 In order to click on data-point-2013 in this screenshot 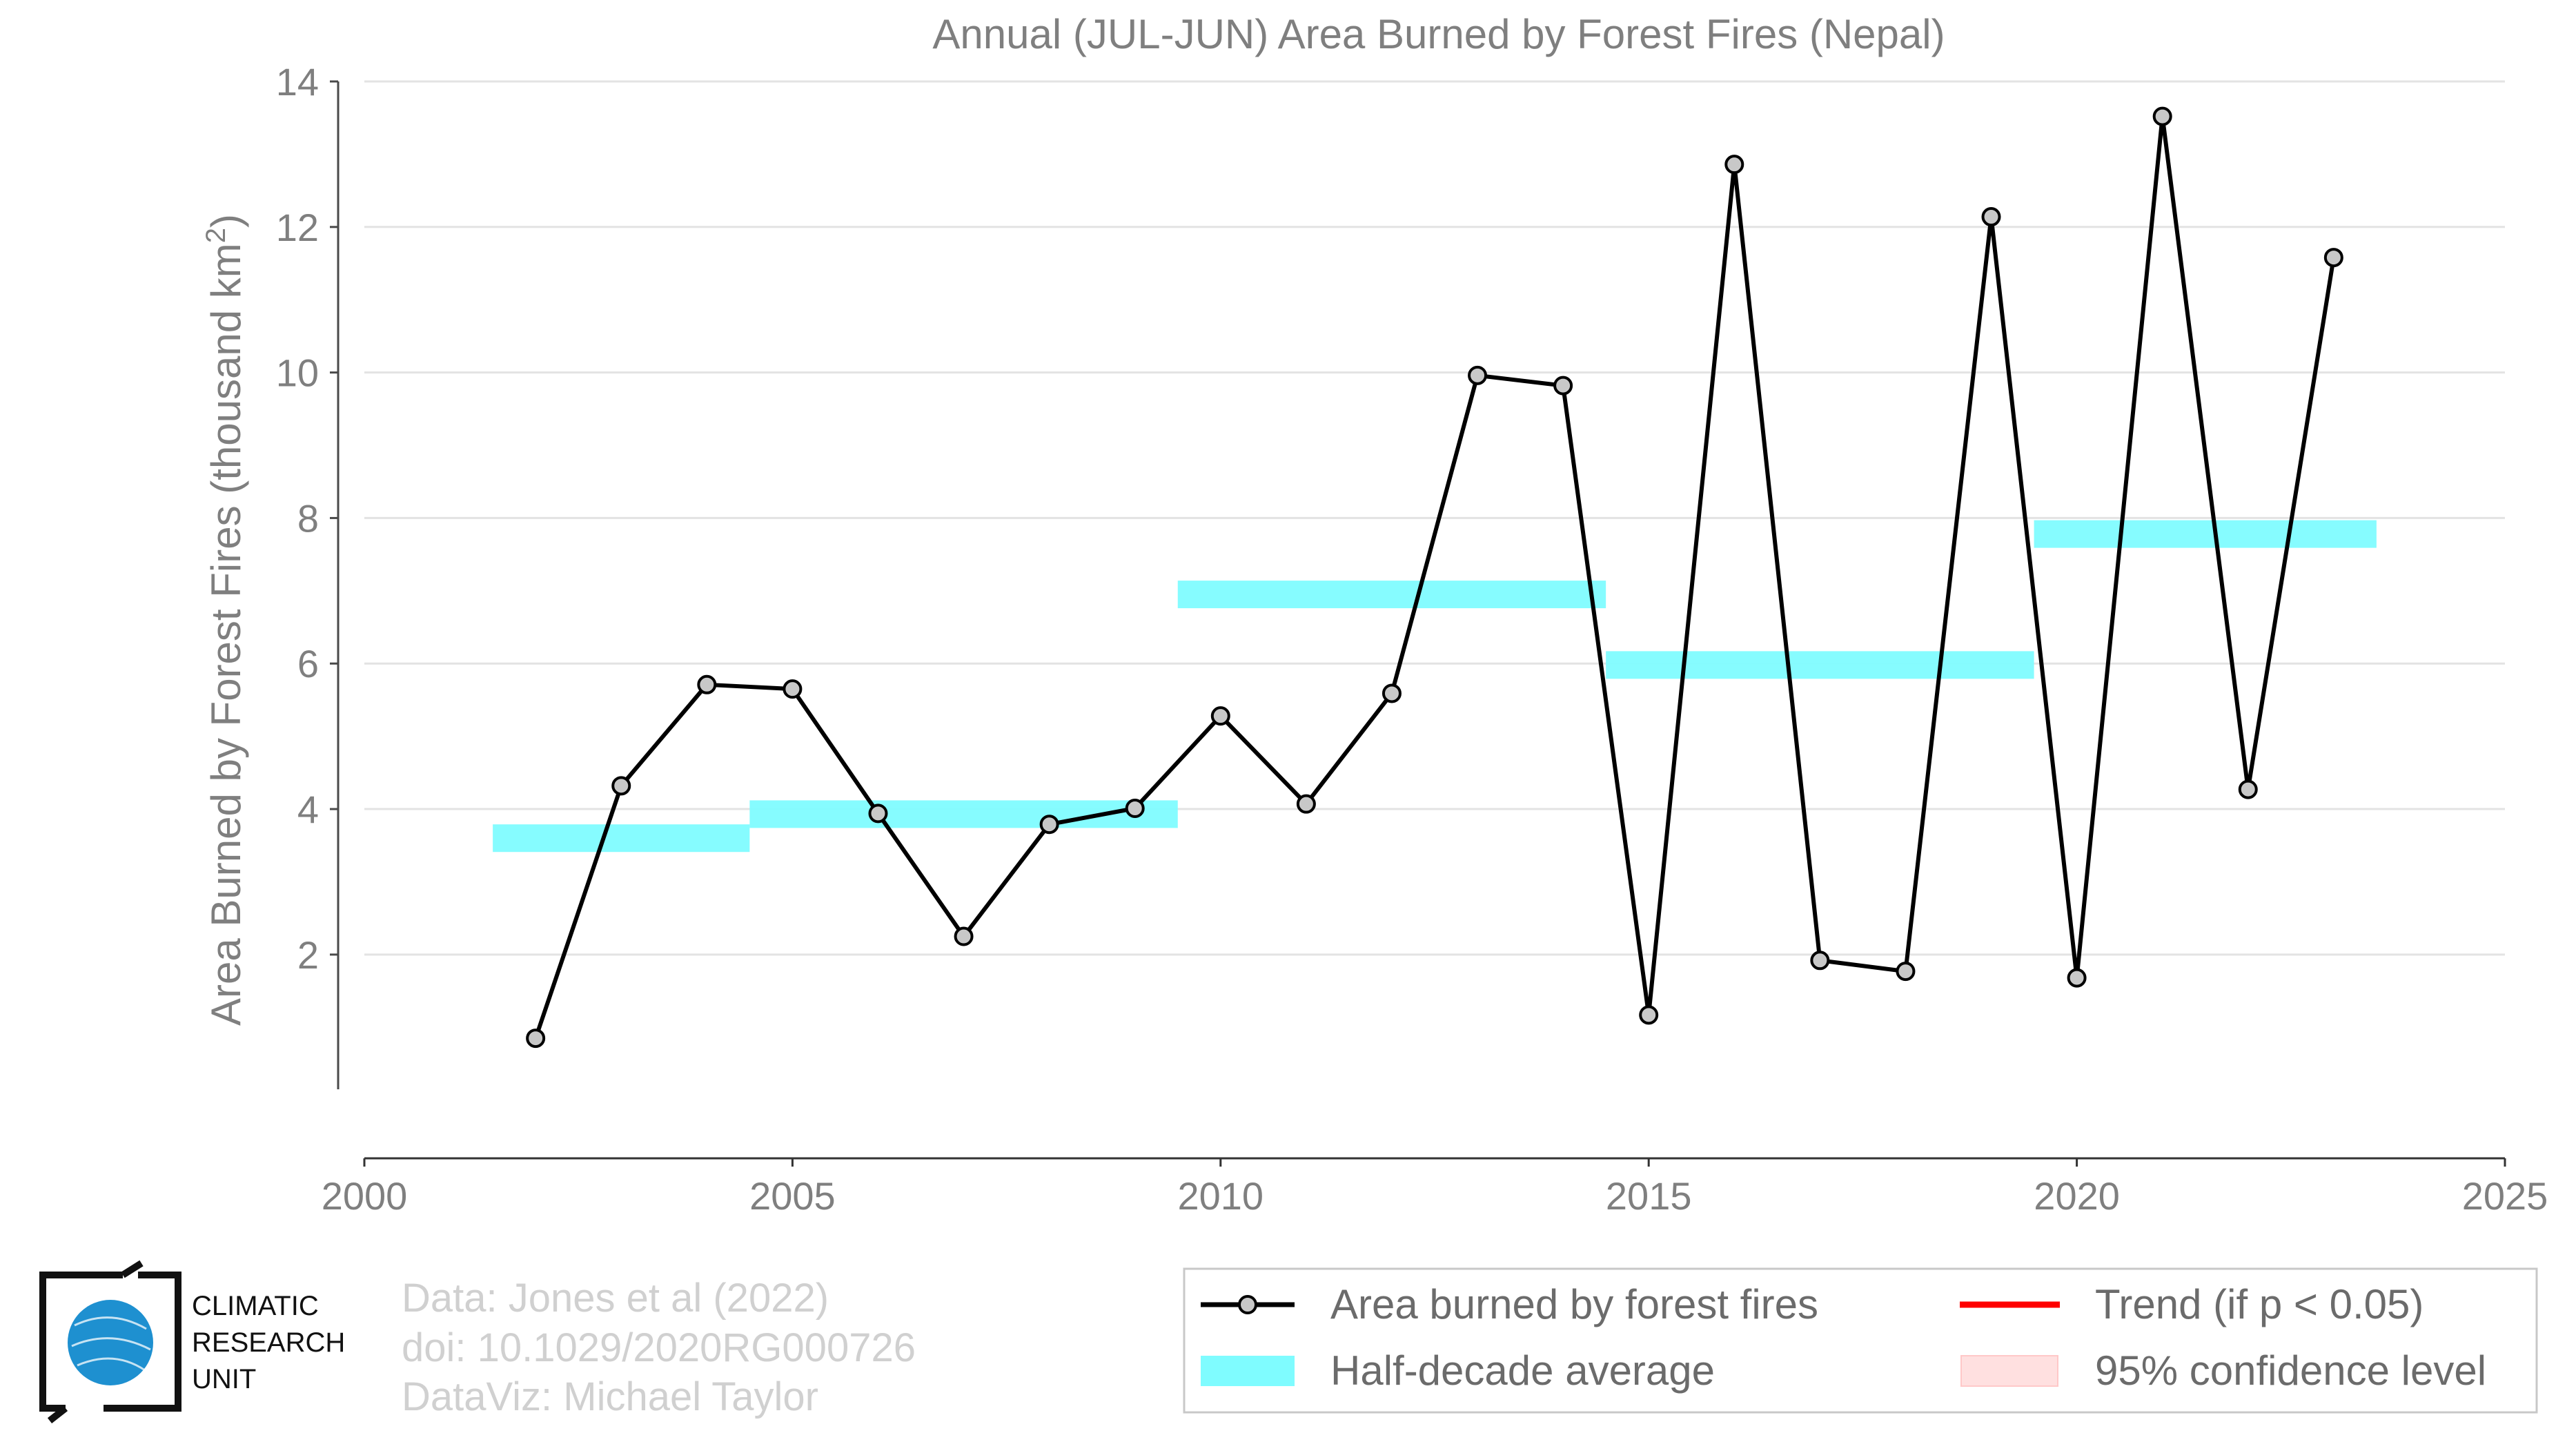, I will do `click(1478, 375)`.